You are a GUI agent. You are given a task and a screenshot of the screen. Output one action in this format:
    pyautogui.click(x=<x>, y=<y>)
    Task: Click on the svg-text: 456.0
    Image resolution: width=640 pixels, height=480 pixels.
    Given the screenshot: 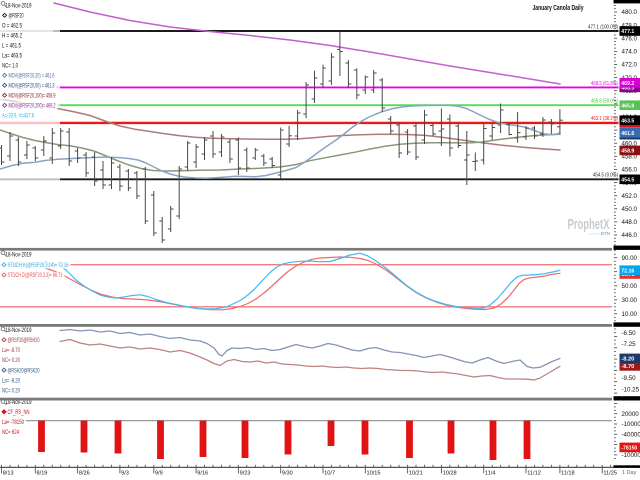 What is the action you would take?
    pyautogui.click(x=630, y=170)
    